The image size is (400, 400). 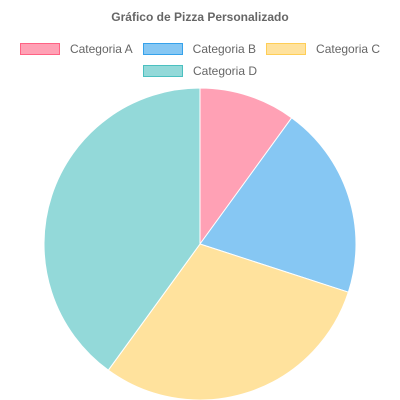 What do you see at coordinates (200, 17) in the screenshot?
I see `chart-title: Gráfico de Pizza Personalizado` at bounding box center [200, 17].